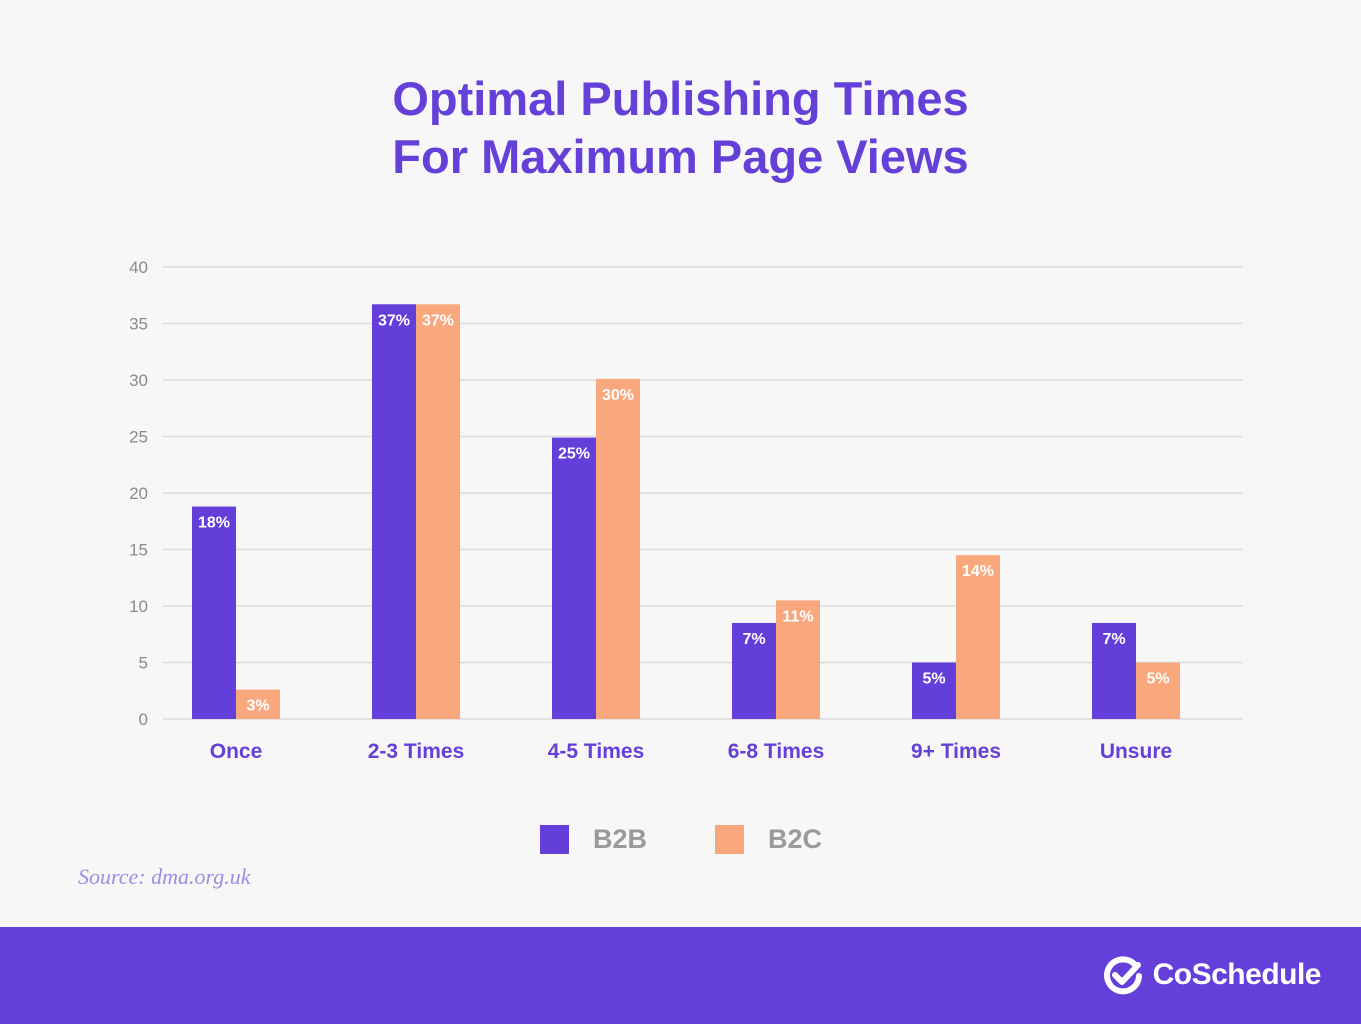  I want to click on x-tick-label: 4-5 Times, so click(596, 751).